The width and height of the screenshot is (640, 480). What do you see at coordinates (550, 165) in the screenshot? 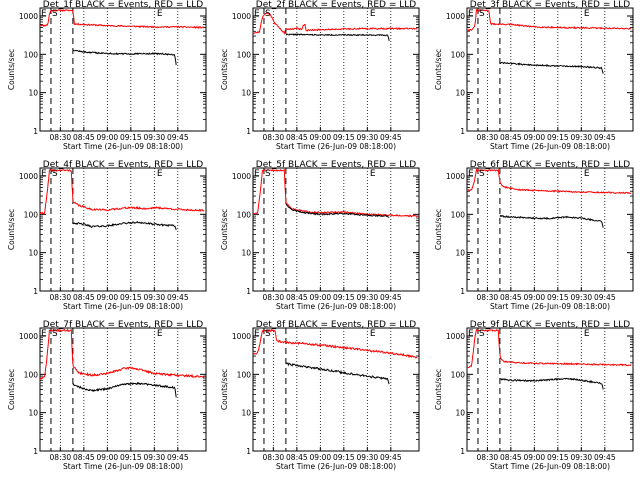
I see `chart-title: Det_6f BLACK = Events, RED = LLD` at bounding box center [550, 165].